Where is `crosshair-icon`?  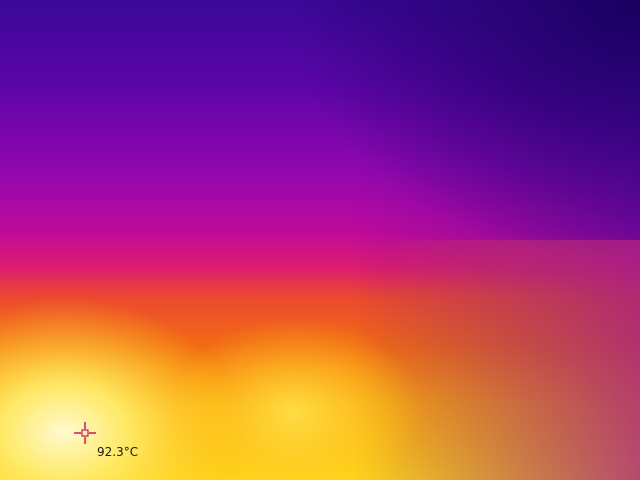 crosshair-icon is located at coordinates (85, 433).